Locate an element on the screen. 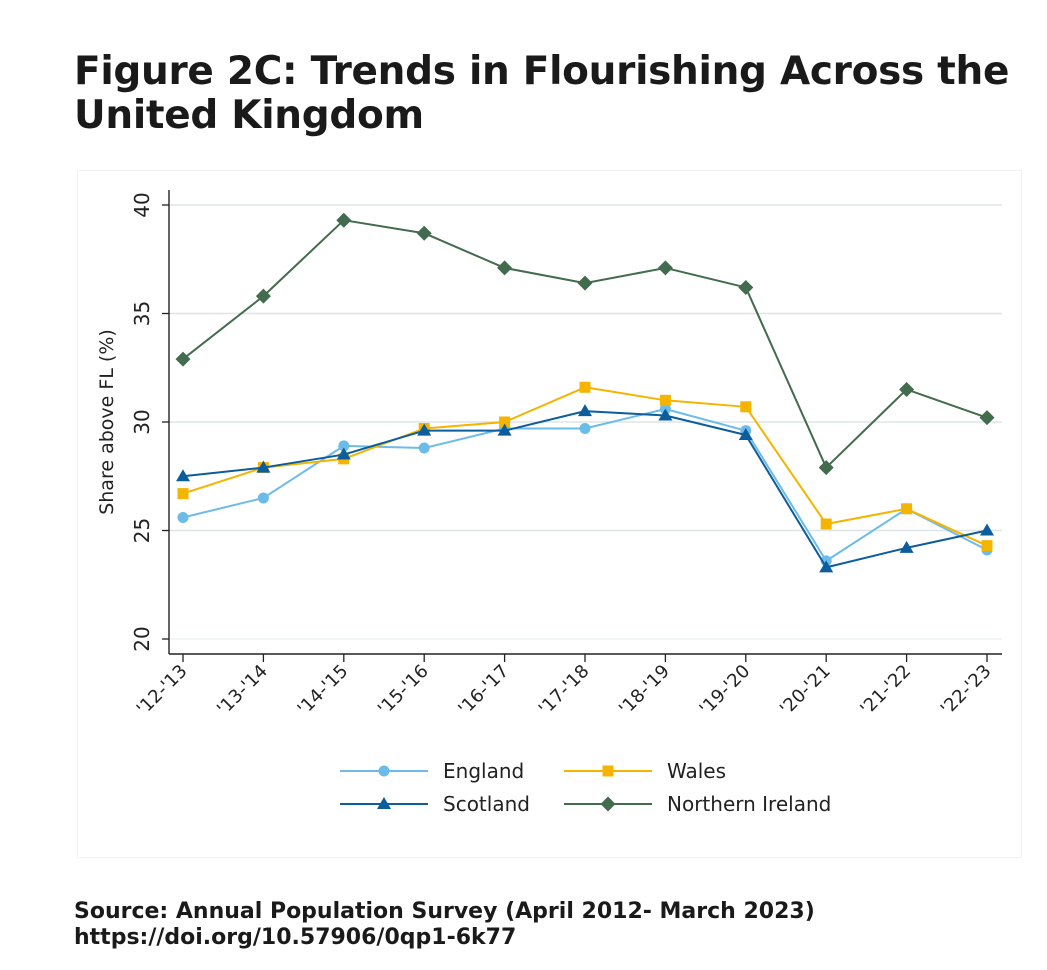 This screenshot has height=970, width=1047. x-tick-label: '13-'14 is located at coordinates (242, 690).